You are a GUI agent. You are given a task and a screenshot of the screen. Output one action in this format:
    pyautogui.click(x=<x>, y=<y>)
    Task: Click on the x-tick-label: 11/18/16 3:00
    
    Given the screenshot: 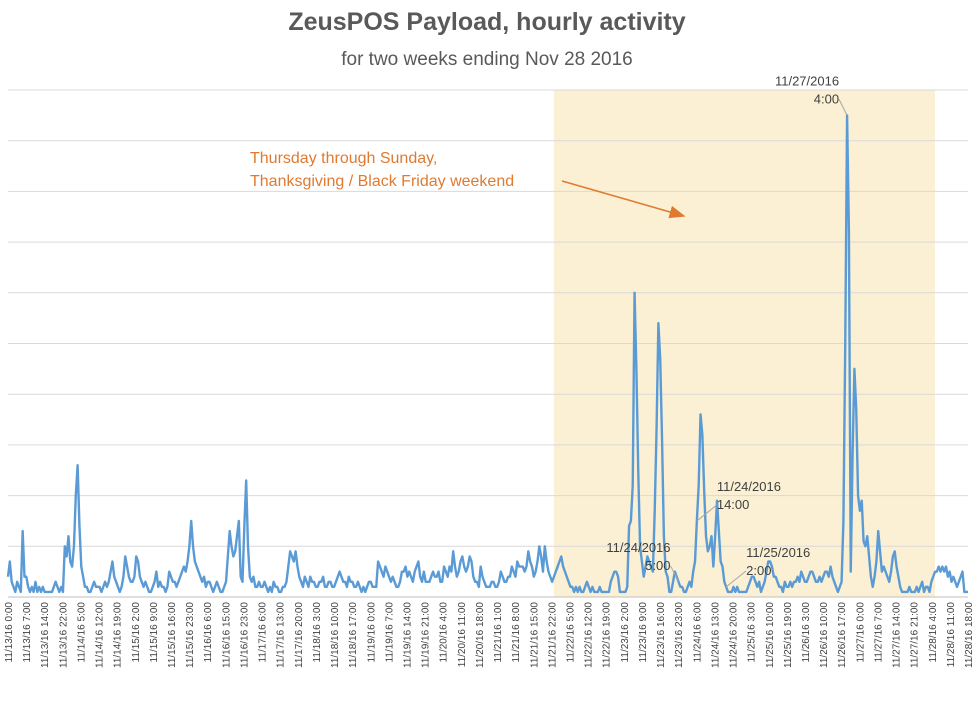 What is the action you would take?
    pyautogui.click(x=317, y=632)
    